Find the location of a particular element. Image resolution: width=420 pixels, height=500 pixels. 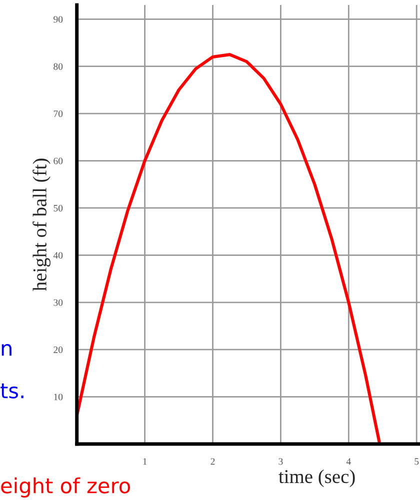

y-tick-label: 80 is located at coordinates (58, 66).